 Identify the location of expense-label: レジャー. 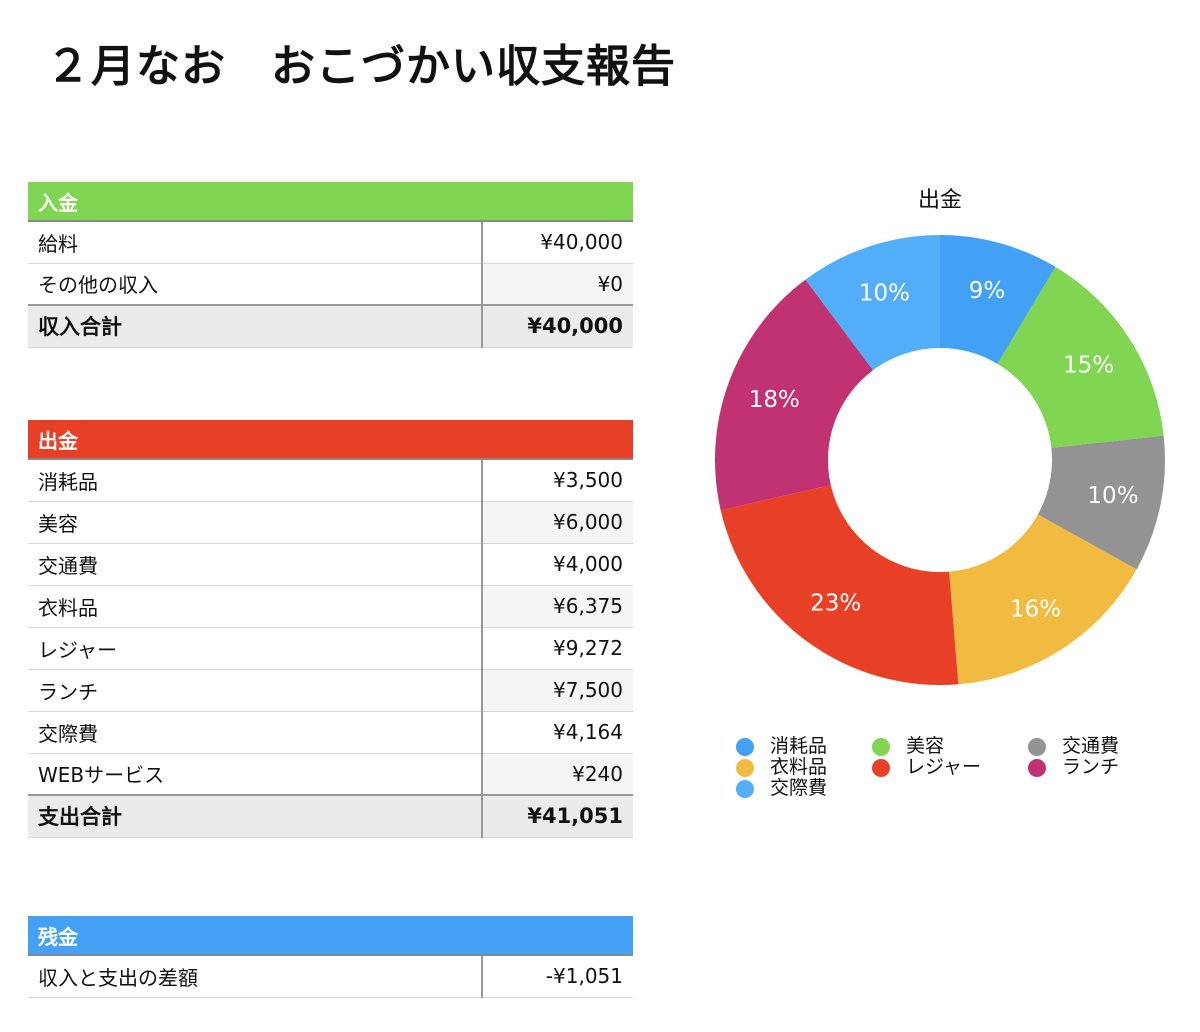
(255, 648).